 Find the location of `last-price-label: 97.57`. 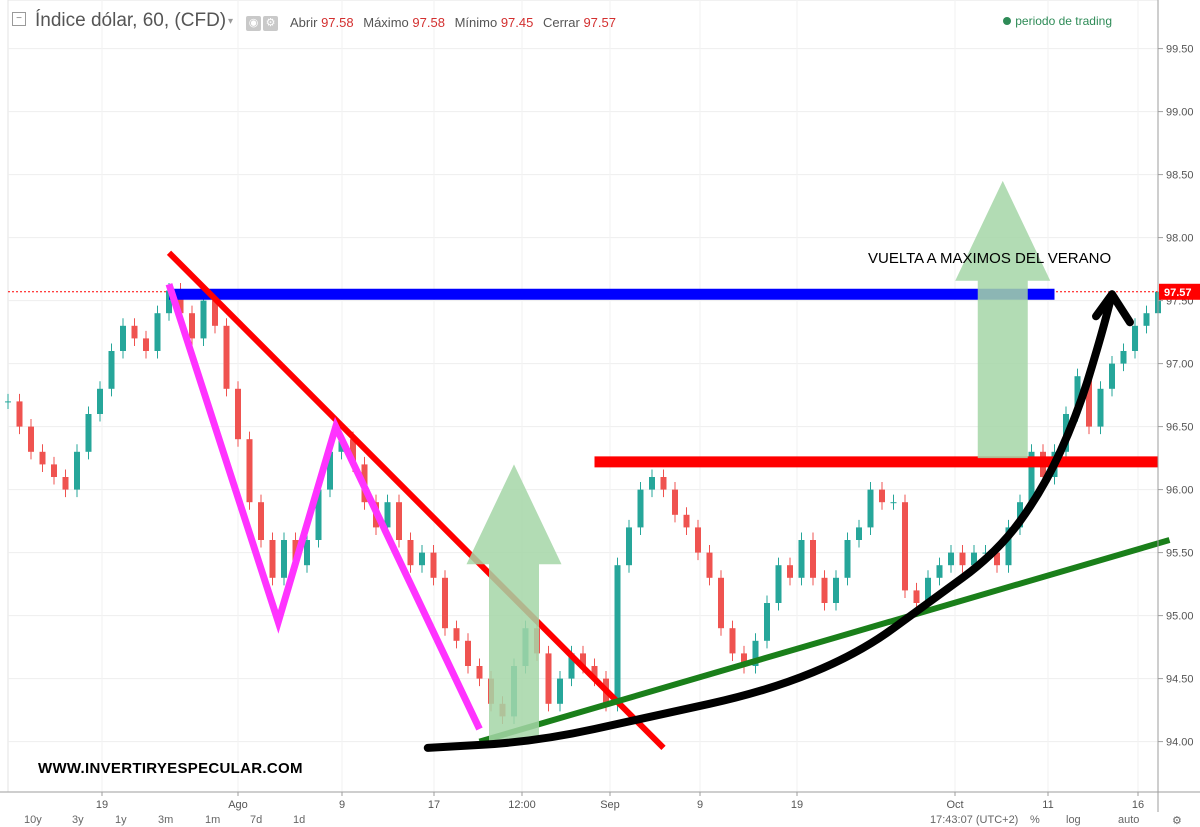

last-price-label: 97.57 is located at coordinates (1178, 293).